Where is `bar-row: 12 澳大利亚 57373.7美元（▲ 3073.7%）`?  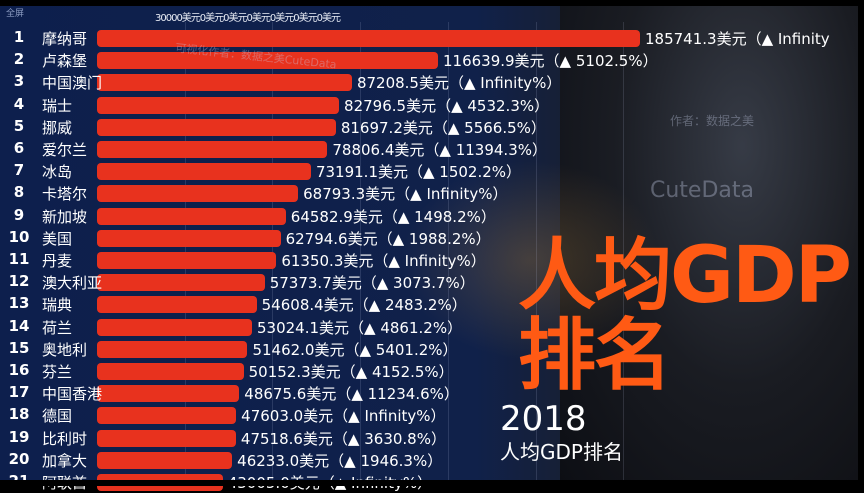
bar-row: 12 澳大利亚 57373.7美元（▲ 3073.7%） is located at coordinates (432, 282).